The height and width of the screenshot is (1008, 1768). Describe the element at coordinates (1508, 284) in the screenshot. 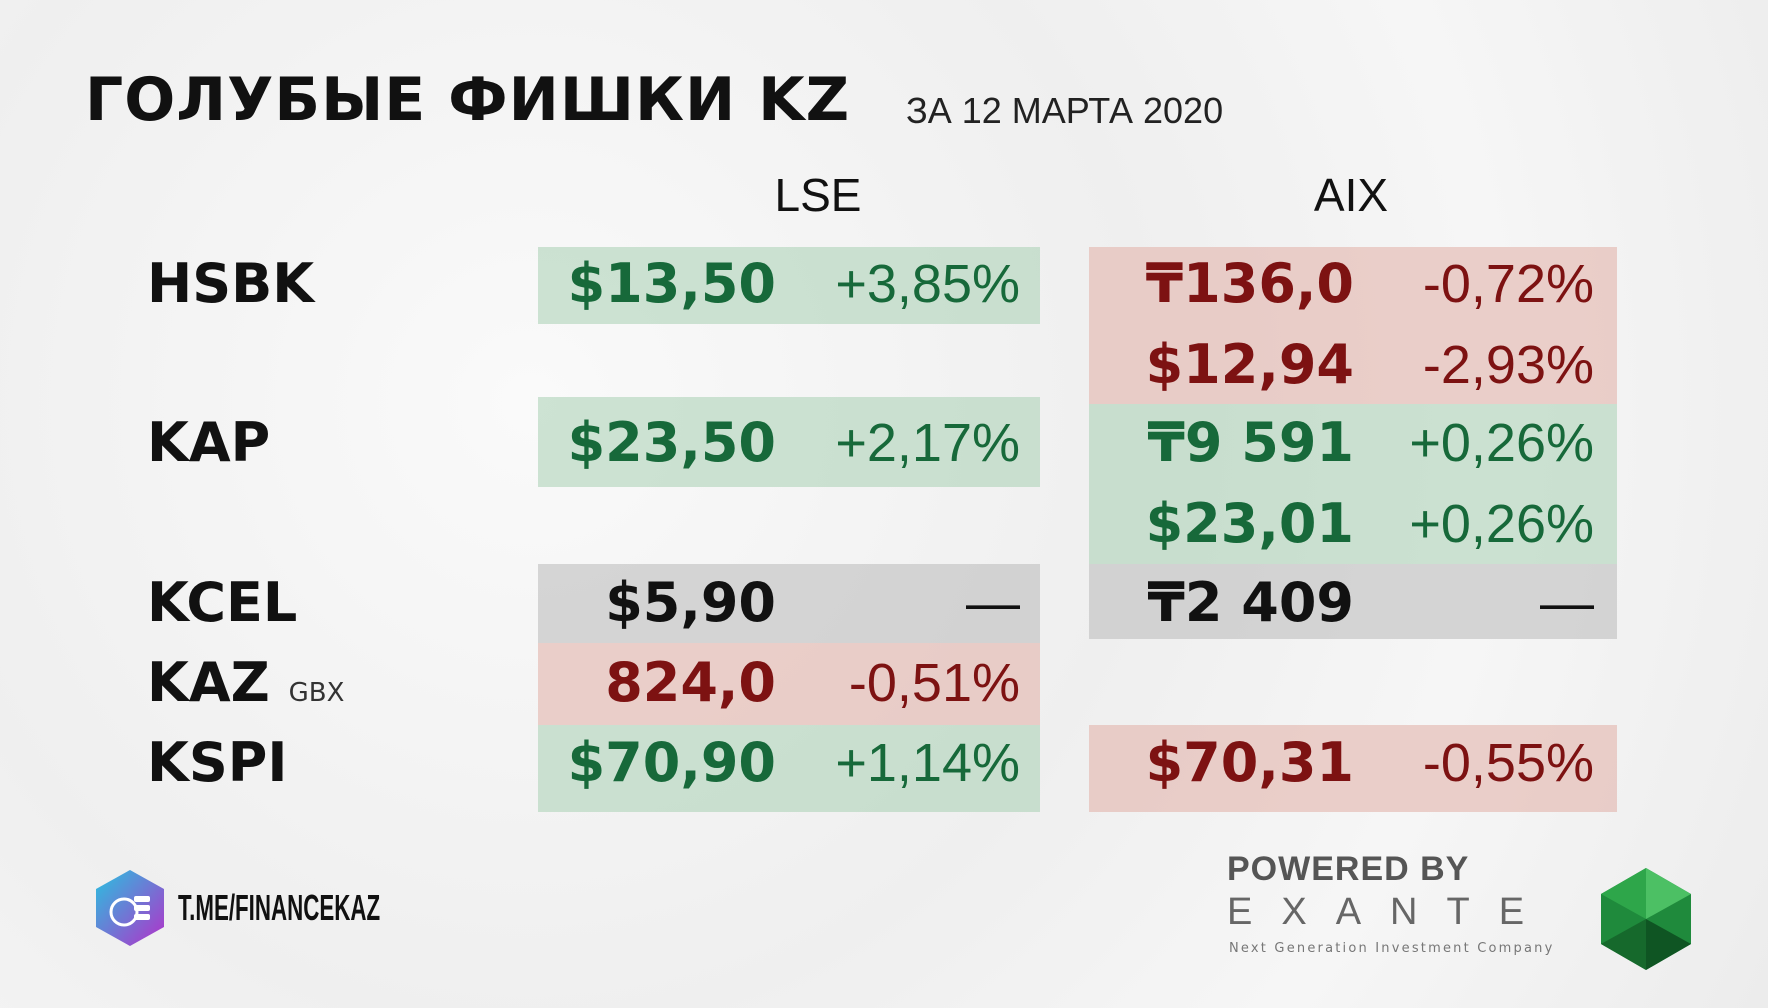

I see `change: -0,72%` at that location.